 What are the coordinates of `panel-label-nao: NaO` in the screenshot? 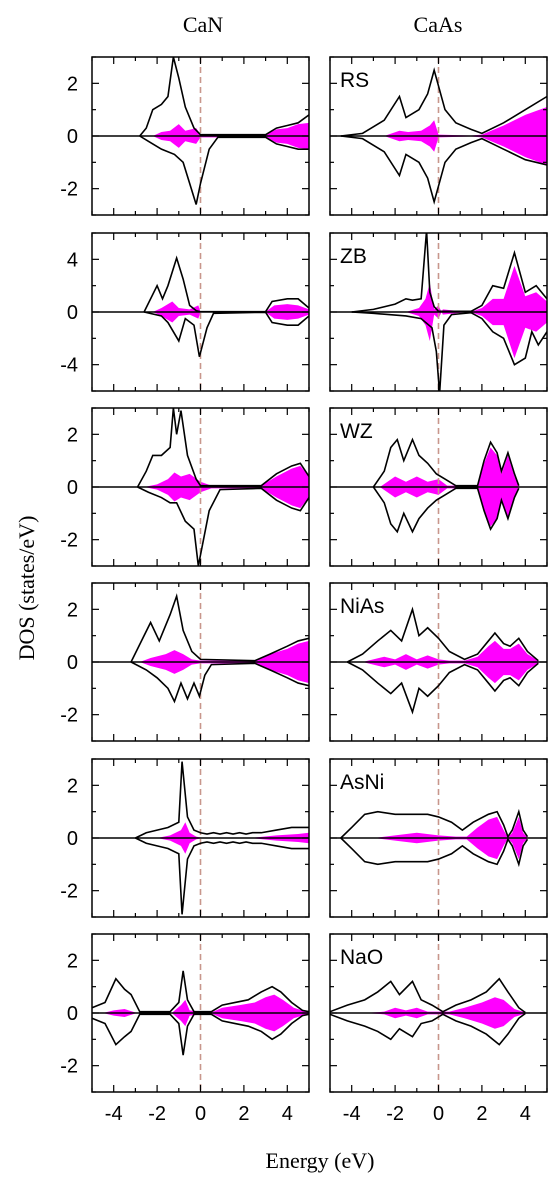 It's located at (361, 957).